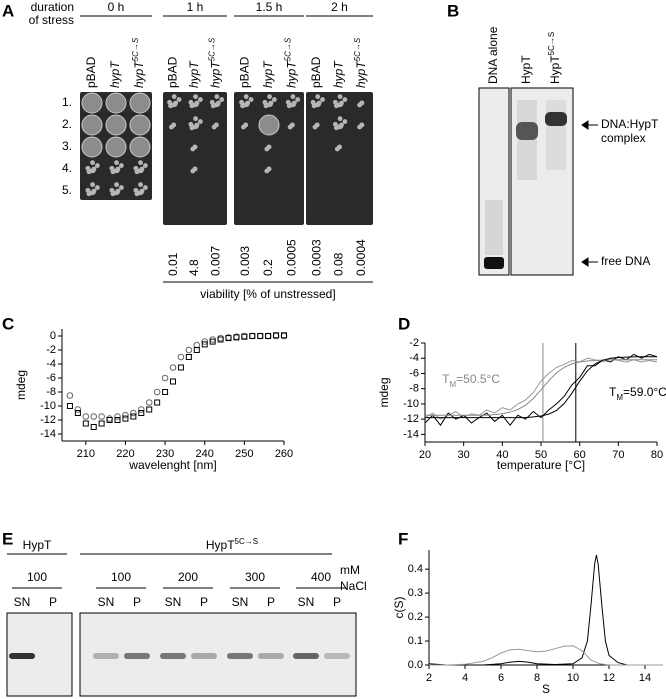 The height and width of the screenshot is (699, 666). Describe the element at coordinates (116, 7) in the screenshot. I see `time-label: 0 h` at that location.